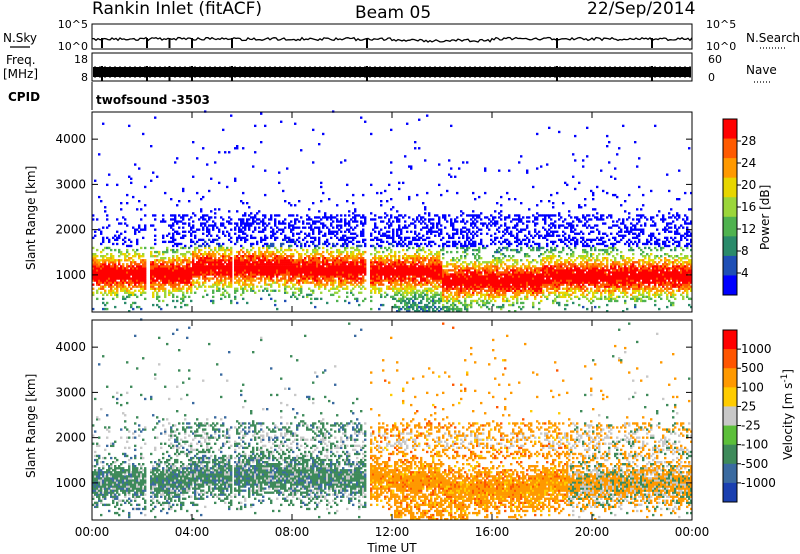  Describe the element at coordinates (392, 36) in the screenshot. I see `noise-panel-frame` at that location.